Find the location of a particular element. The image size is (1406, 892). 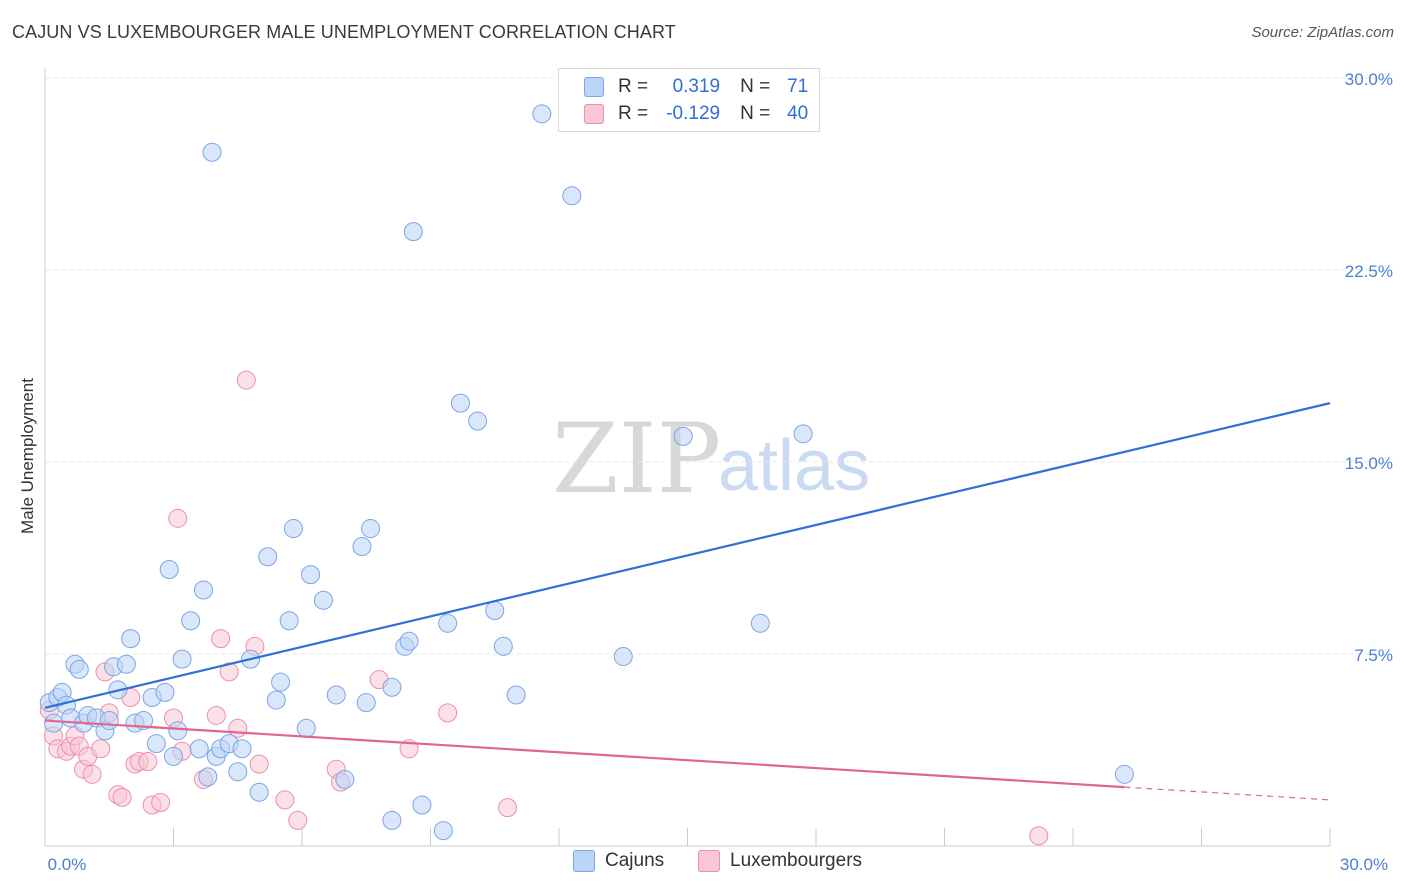

y-tick-label: 22.5% is located at coordinates (1369, 271).